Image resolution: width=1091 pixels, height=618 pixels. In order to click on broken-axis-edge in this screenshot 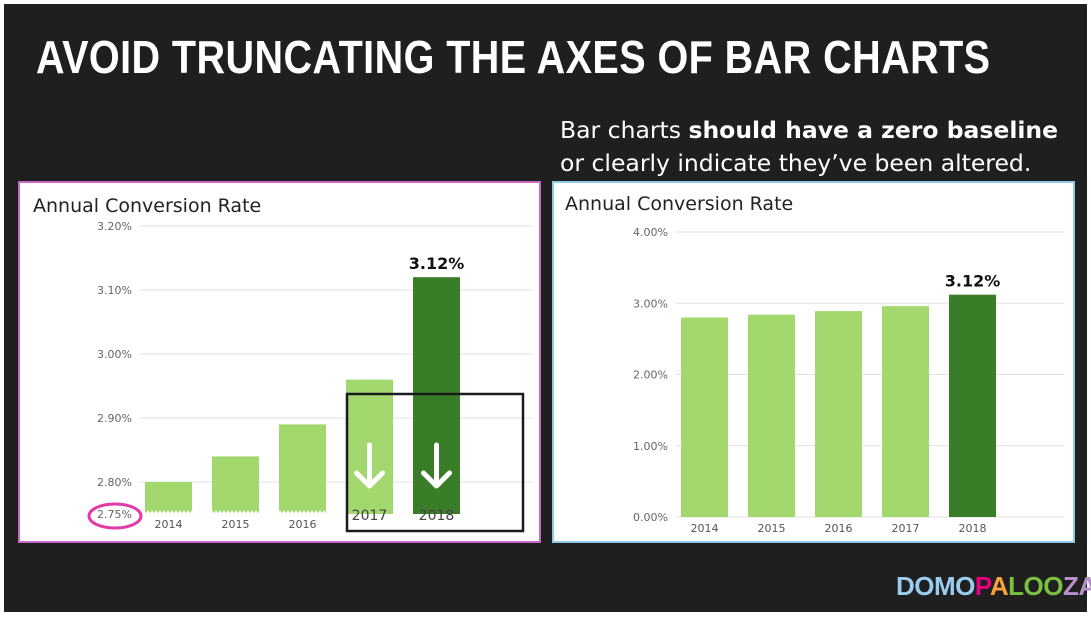, I will do `click(234, 513)`.